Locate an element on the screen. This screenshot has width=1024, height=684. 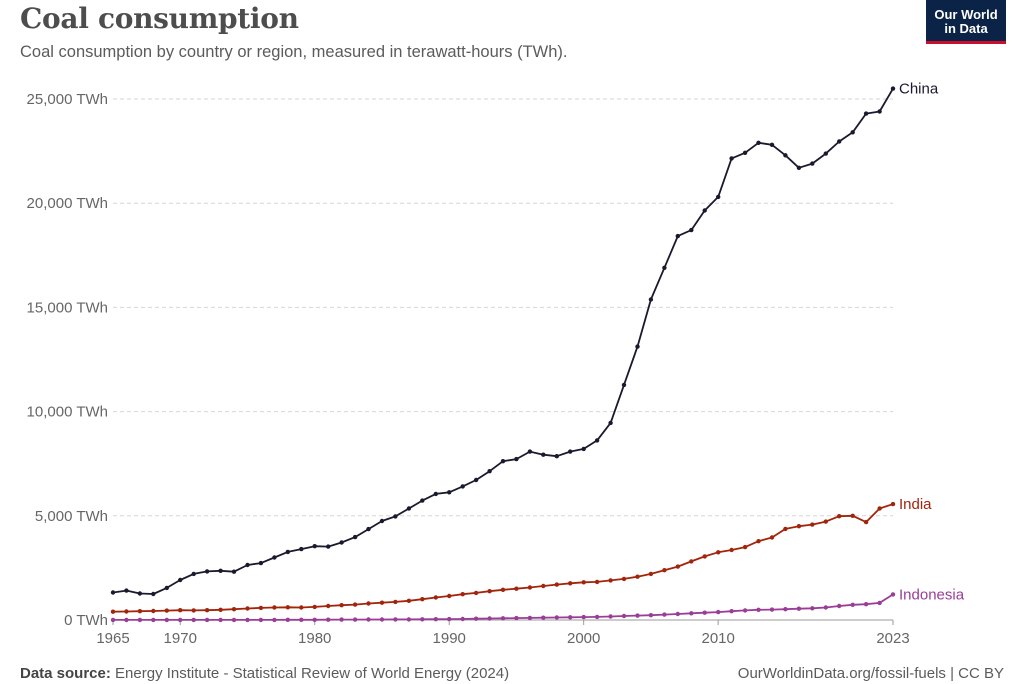
source-link: OurWorldinData.org/fossil-fuels | CC BY is located at coordinates (870, 673).